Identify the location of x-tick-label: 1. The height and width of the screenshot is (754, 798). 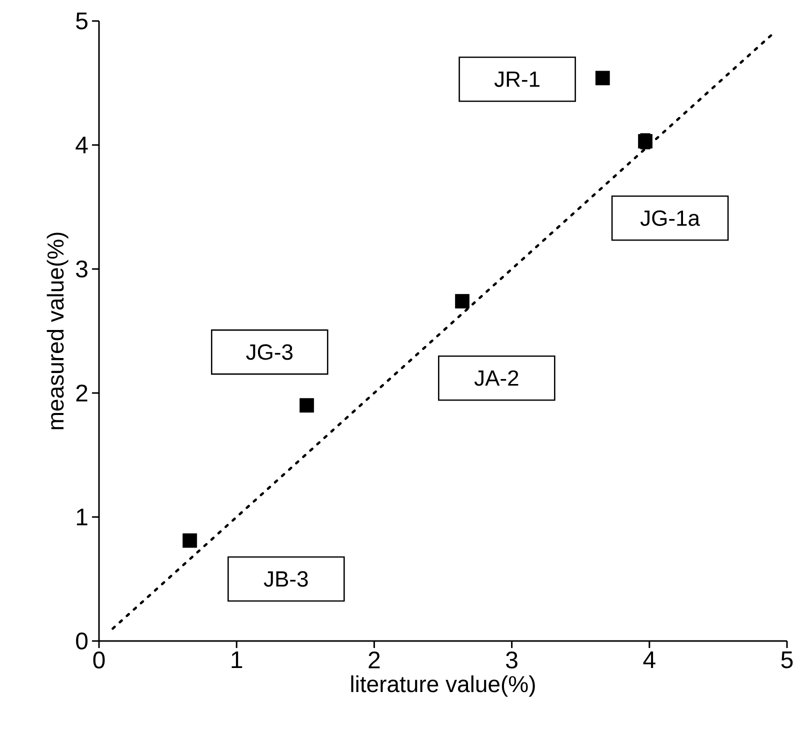
(237, 660).